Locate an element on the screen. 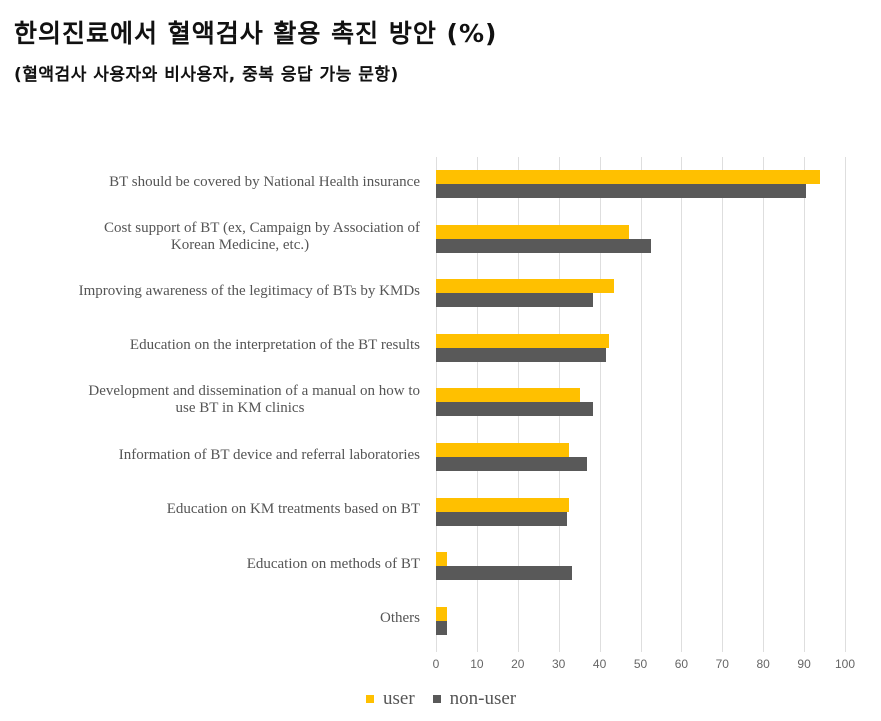  x-tick-label: 20 is located at coordinates (518, 664).